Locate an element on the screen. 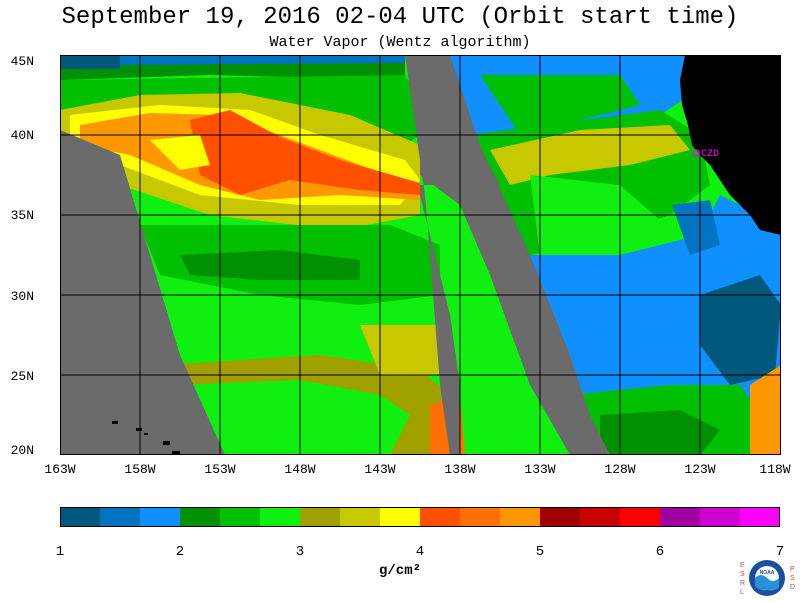 Image resolution: width=800 pixels, height=602 pixels. noaa-logo-icon: NOAA is located at coordinates (767, 578).